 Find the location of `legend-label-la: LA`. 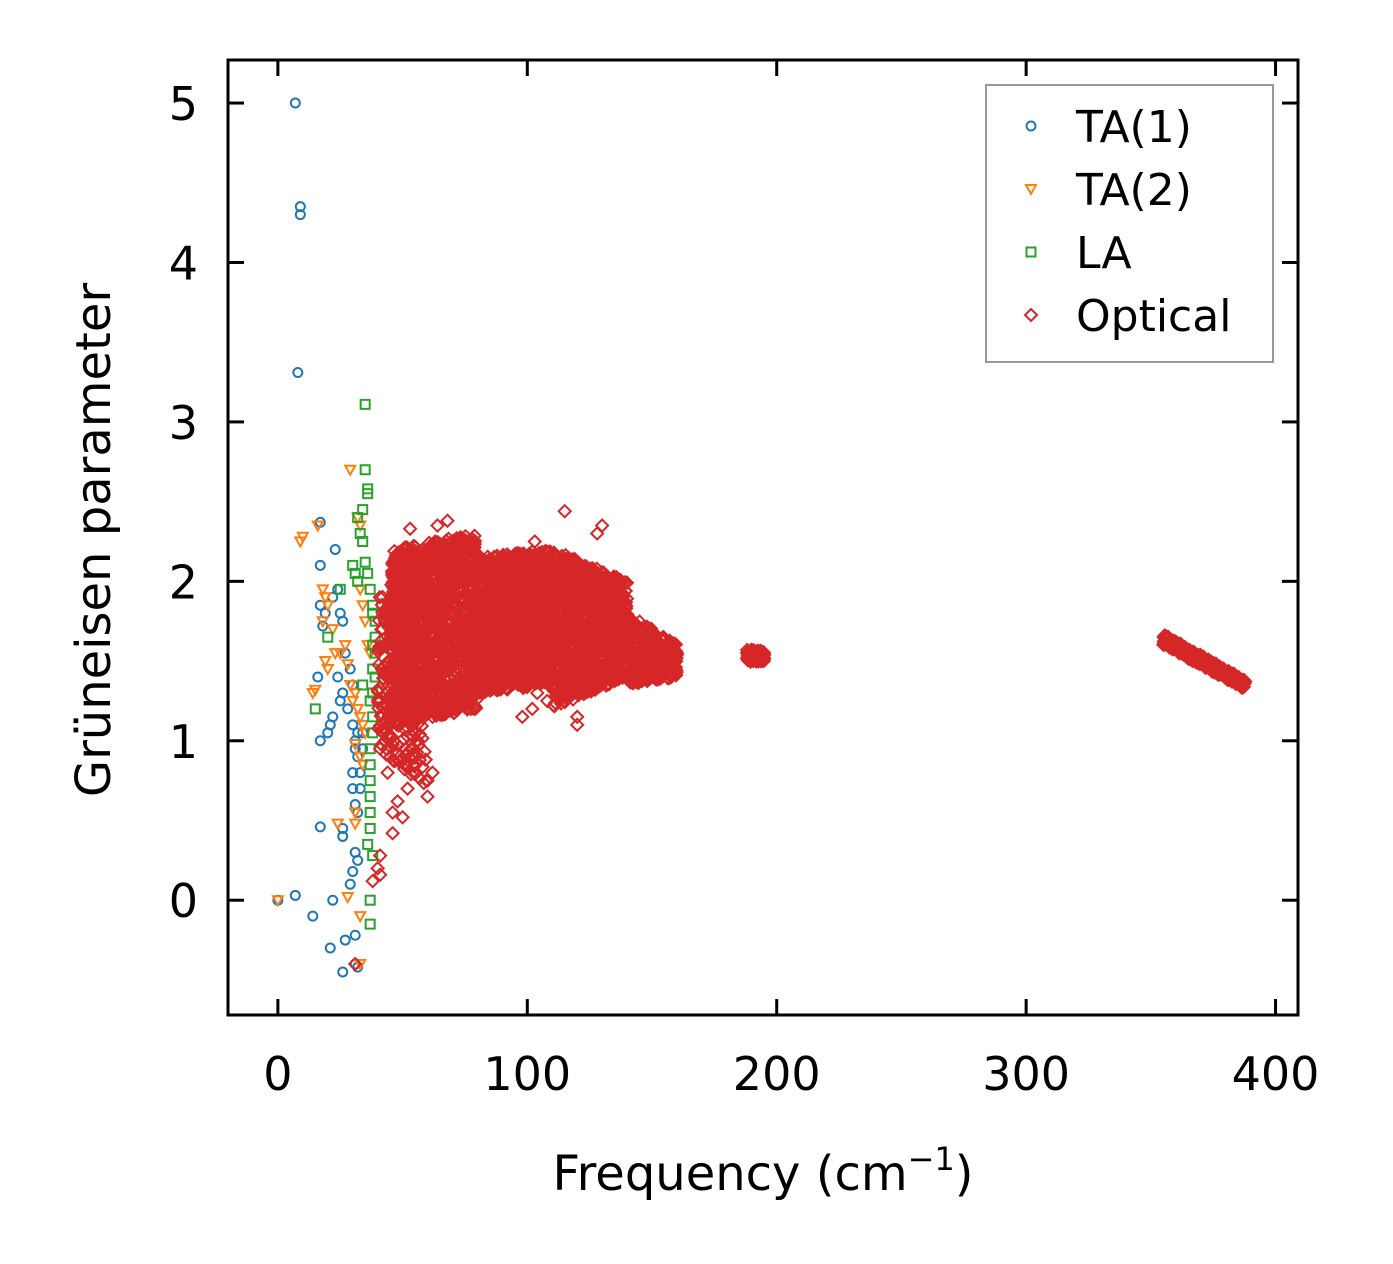

legend-label-la: LA is located at coordinates (1104, 253).